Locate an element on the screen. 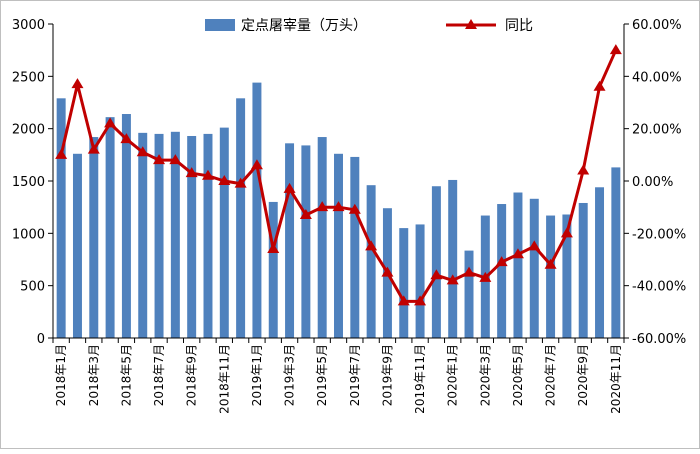 Image resolution: width=700 pixels, height=454 pixels. x-tick-label: 2020年9月 is located at coordinates (583, 375).